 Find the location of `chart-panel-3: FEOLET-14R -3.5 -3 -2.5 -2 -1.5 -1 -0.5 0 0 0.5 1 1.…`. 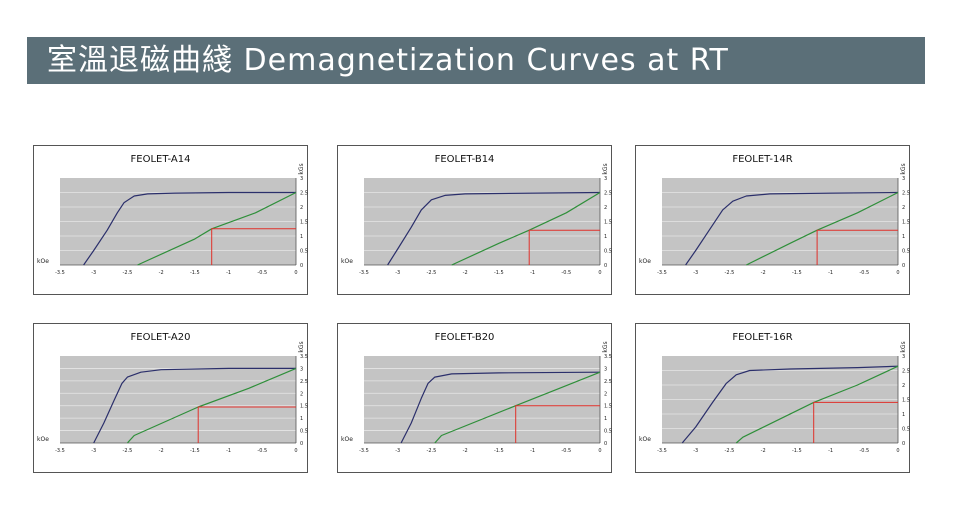

chart-panel-3: FEOLET-14R -3.5 -3 -2.5 -2 -1.5 -1 -0.5 0 0 0.5 1 1.… is located at coordinates (772, 220).